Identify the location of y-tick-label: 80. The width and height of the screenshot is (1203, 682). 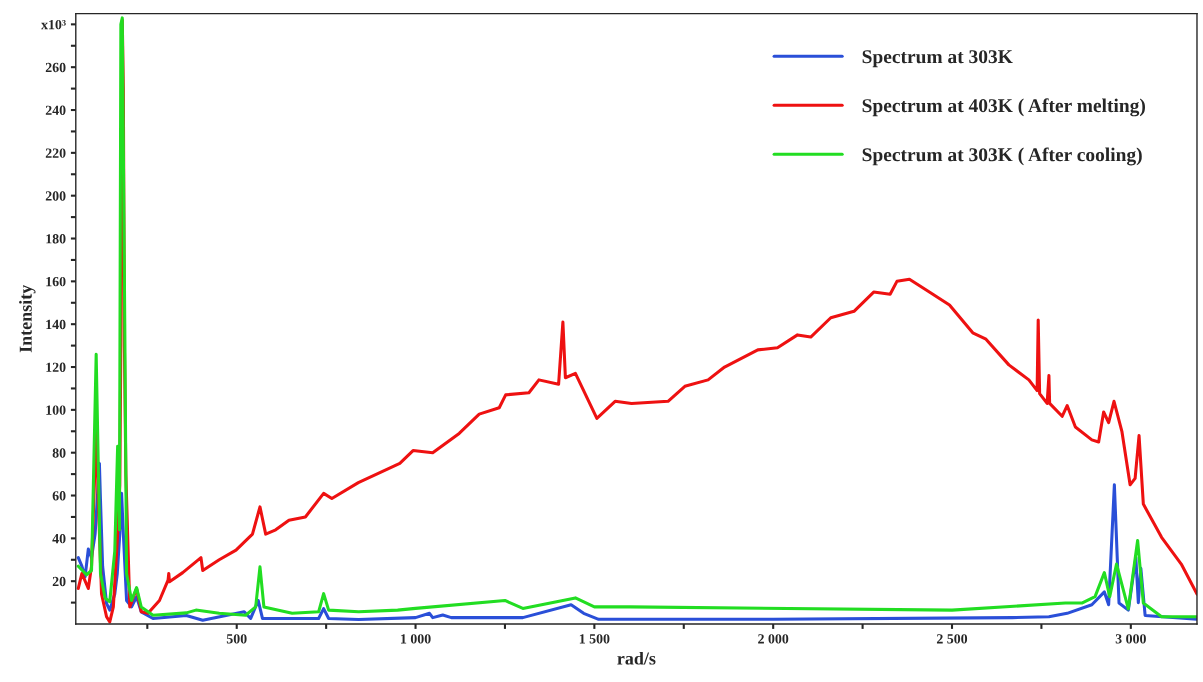
(59, 453).